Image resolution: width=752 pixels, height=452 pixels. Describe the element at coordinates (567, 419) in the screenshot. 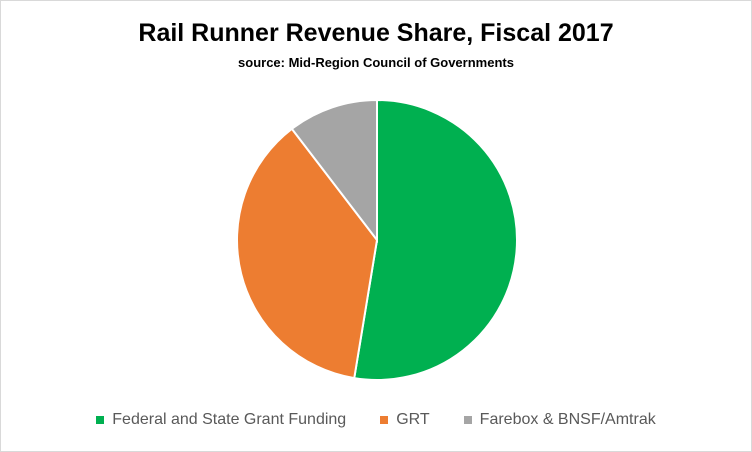

I see `legend-label: Farebox & BNSF/Amtrak` at that location.